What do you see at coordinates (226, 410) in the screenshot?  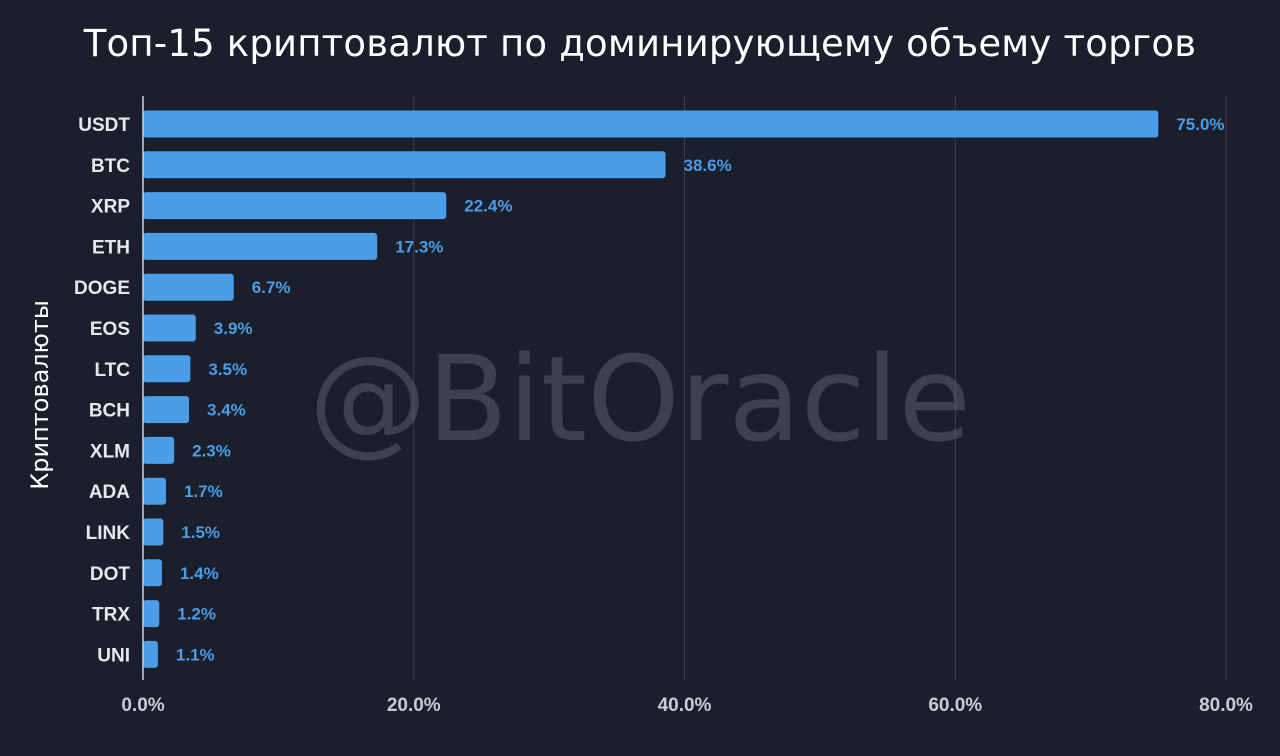 I see `data-label: 3.4%` at bounding box center [226, 410].